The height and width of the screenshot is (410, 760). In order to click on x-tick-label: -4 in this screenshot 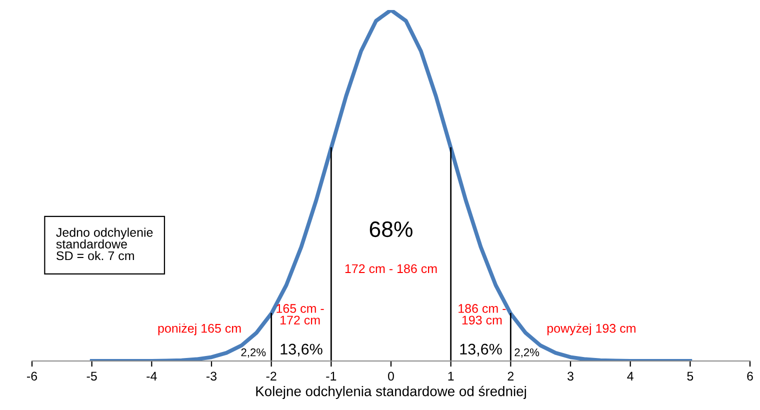, I will do `click(151, 376)`.